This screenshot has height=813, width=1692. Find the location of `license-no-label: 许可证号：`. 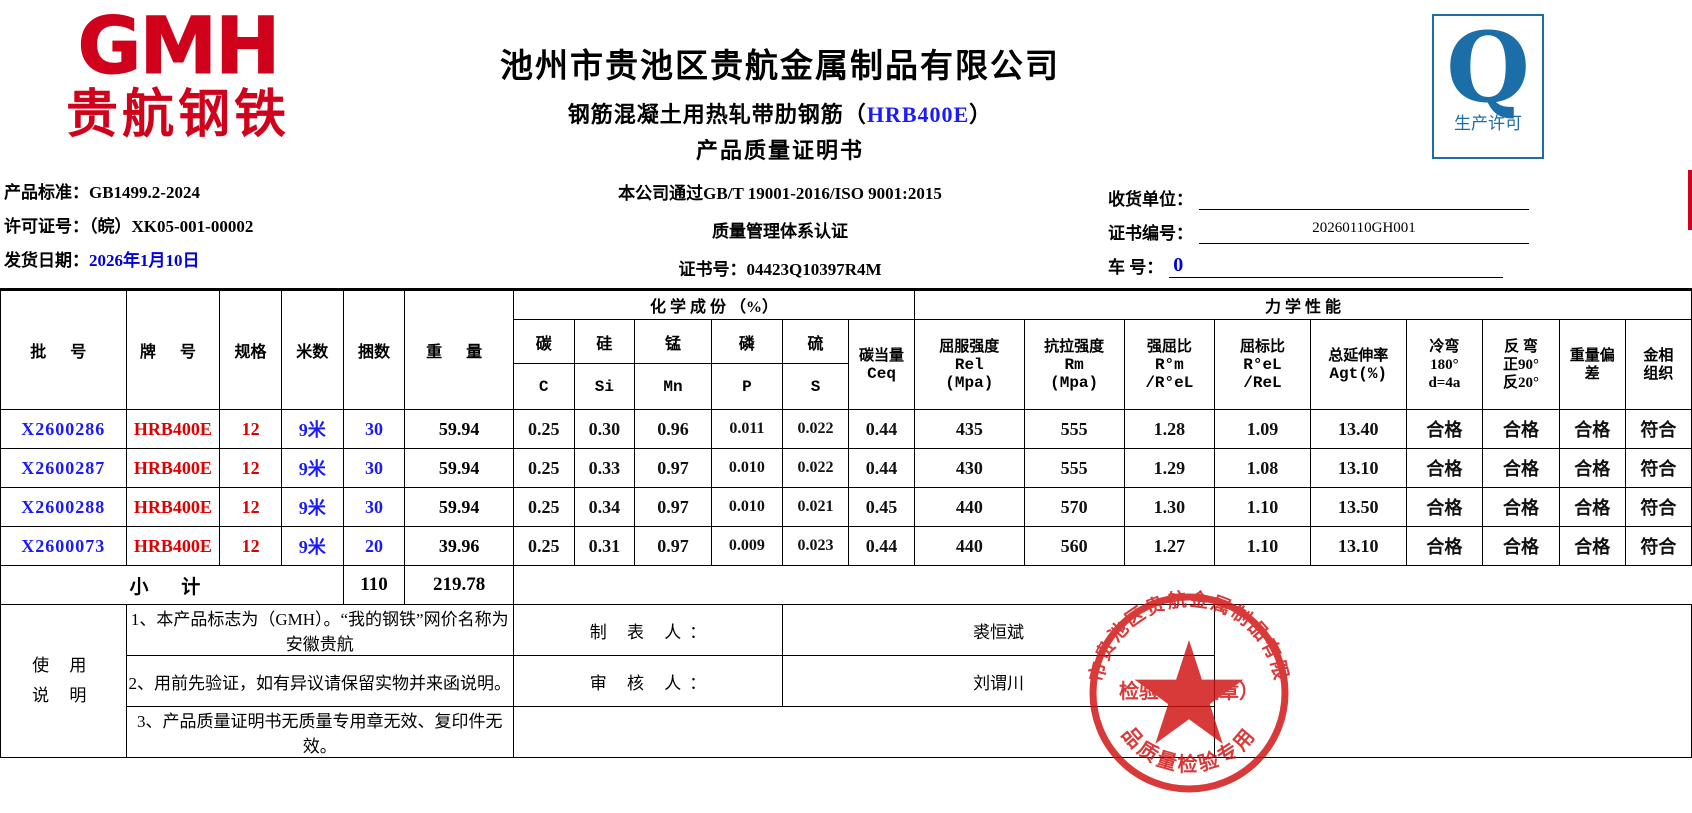

license-no-label: 许可证号： is located at coordinates (46, 226).